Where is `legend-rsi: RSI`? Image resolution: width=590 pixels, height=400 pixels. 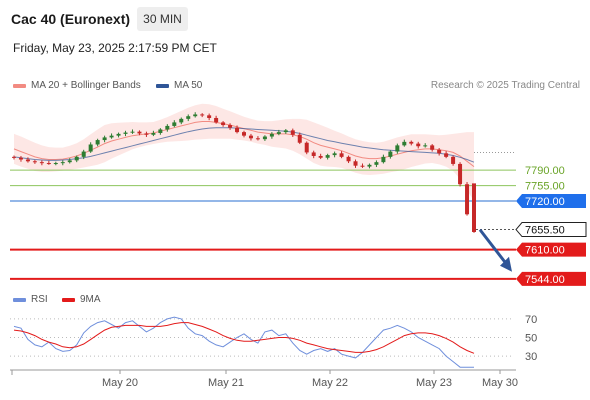
legend-rsi: RSI is located at coordinates (30, 299).